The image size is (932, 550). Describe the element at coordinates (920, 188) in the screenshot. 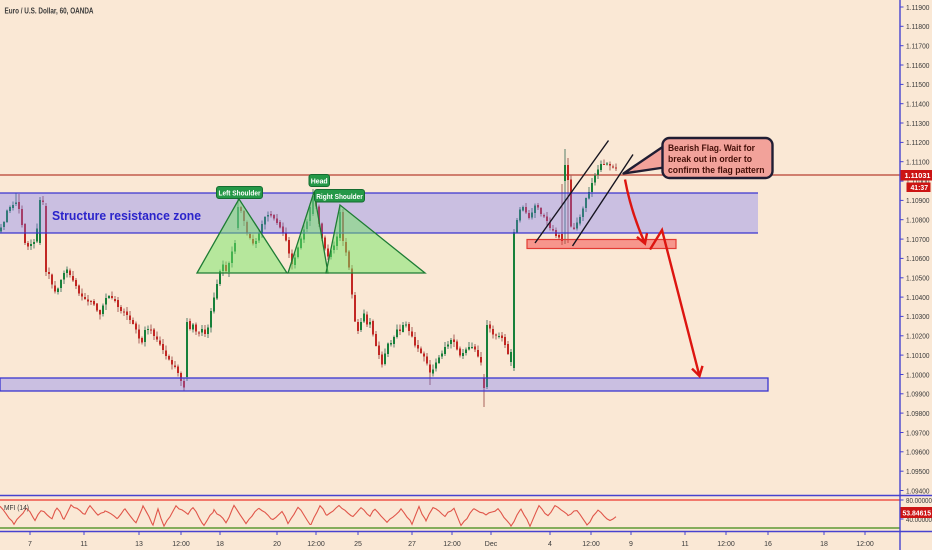

I see `svg-text: 41:37` at that location.